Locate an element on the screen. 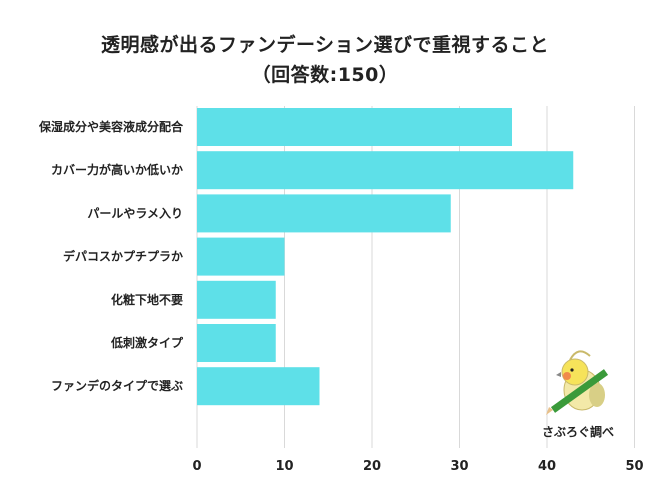 This screenshot has width=650, height=488. chart-subtitle: （回答数:150） is located at coordinates (325, 75).